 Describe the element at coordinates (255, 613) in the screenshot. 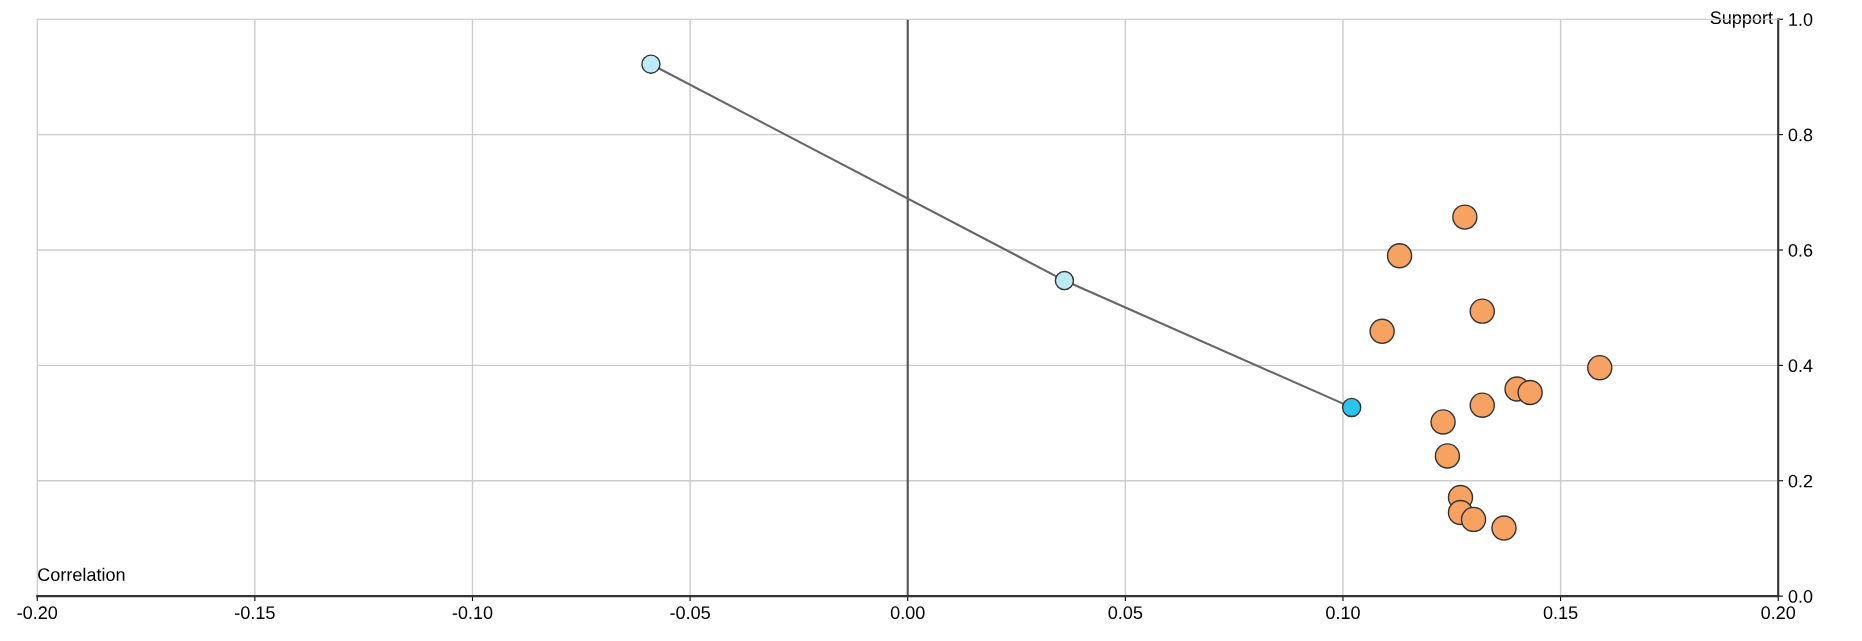

I see `x-tick-label: -0.15` at that location.